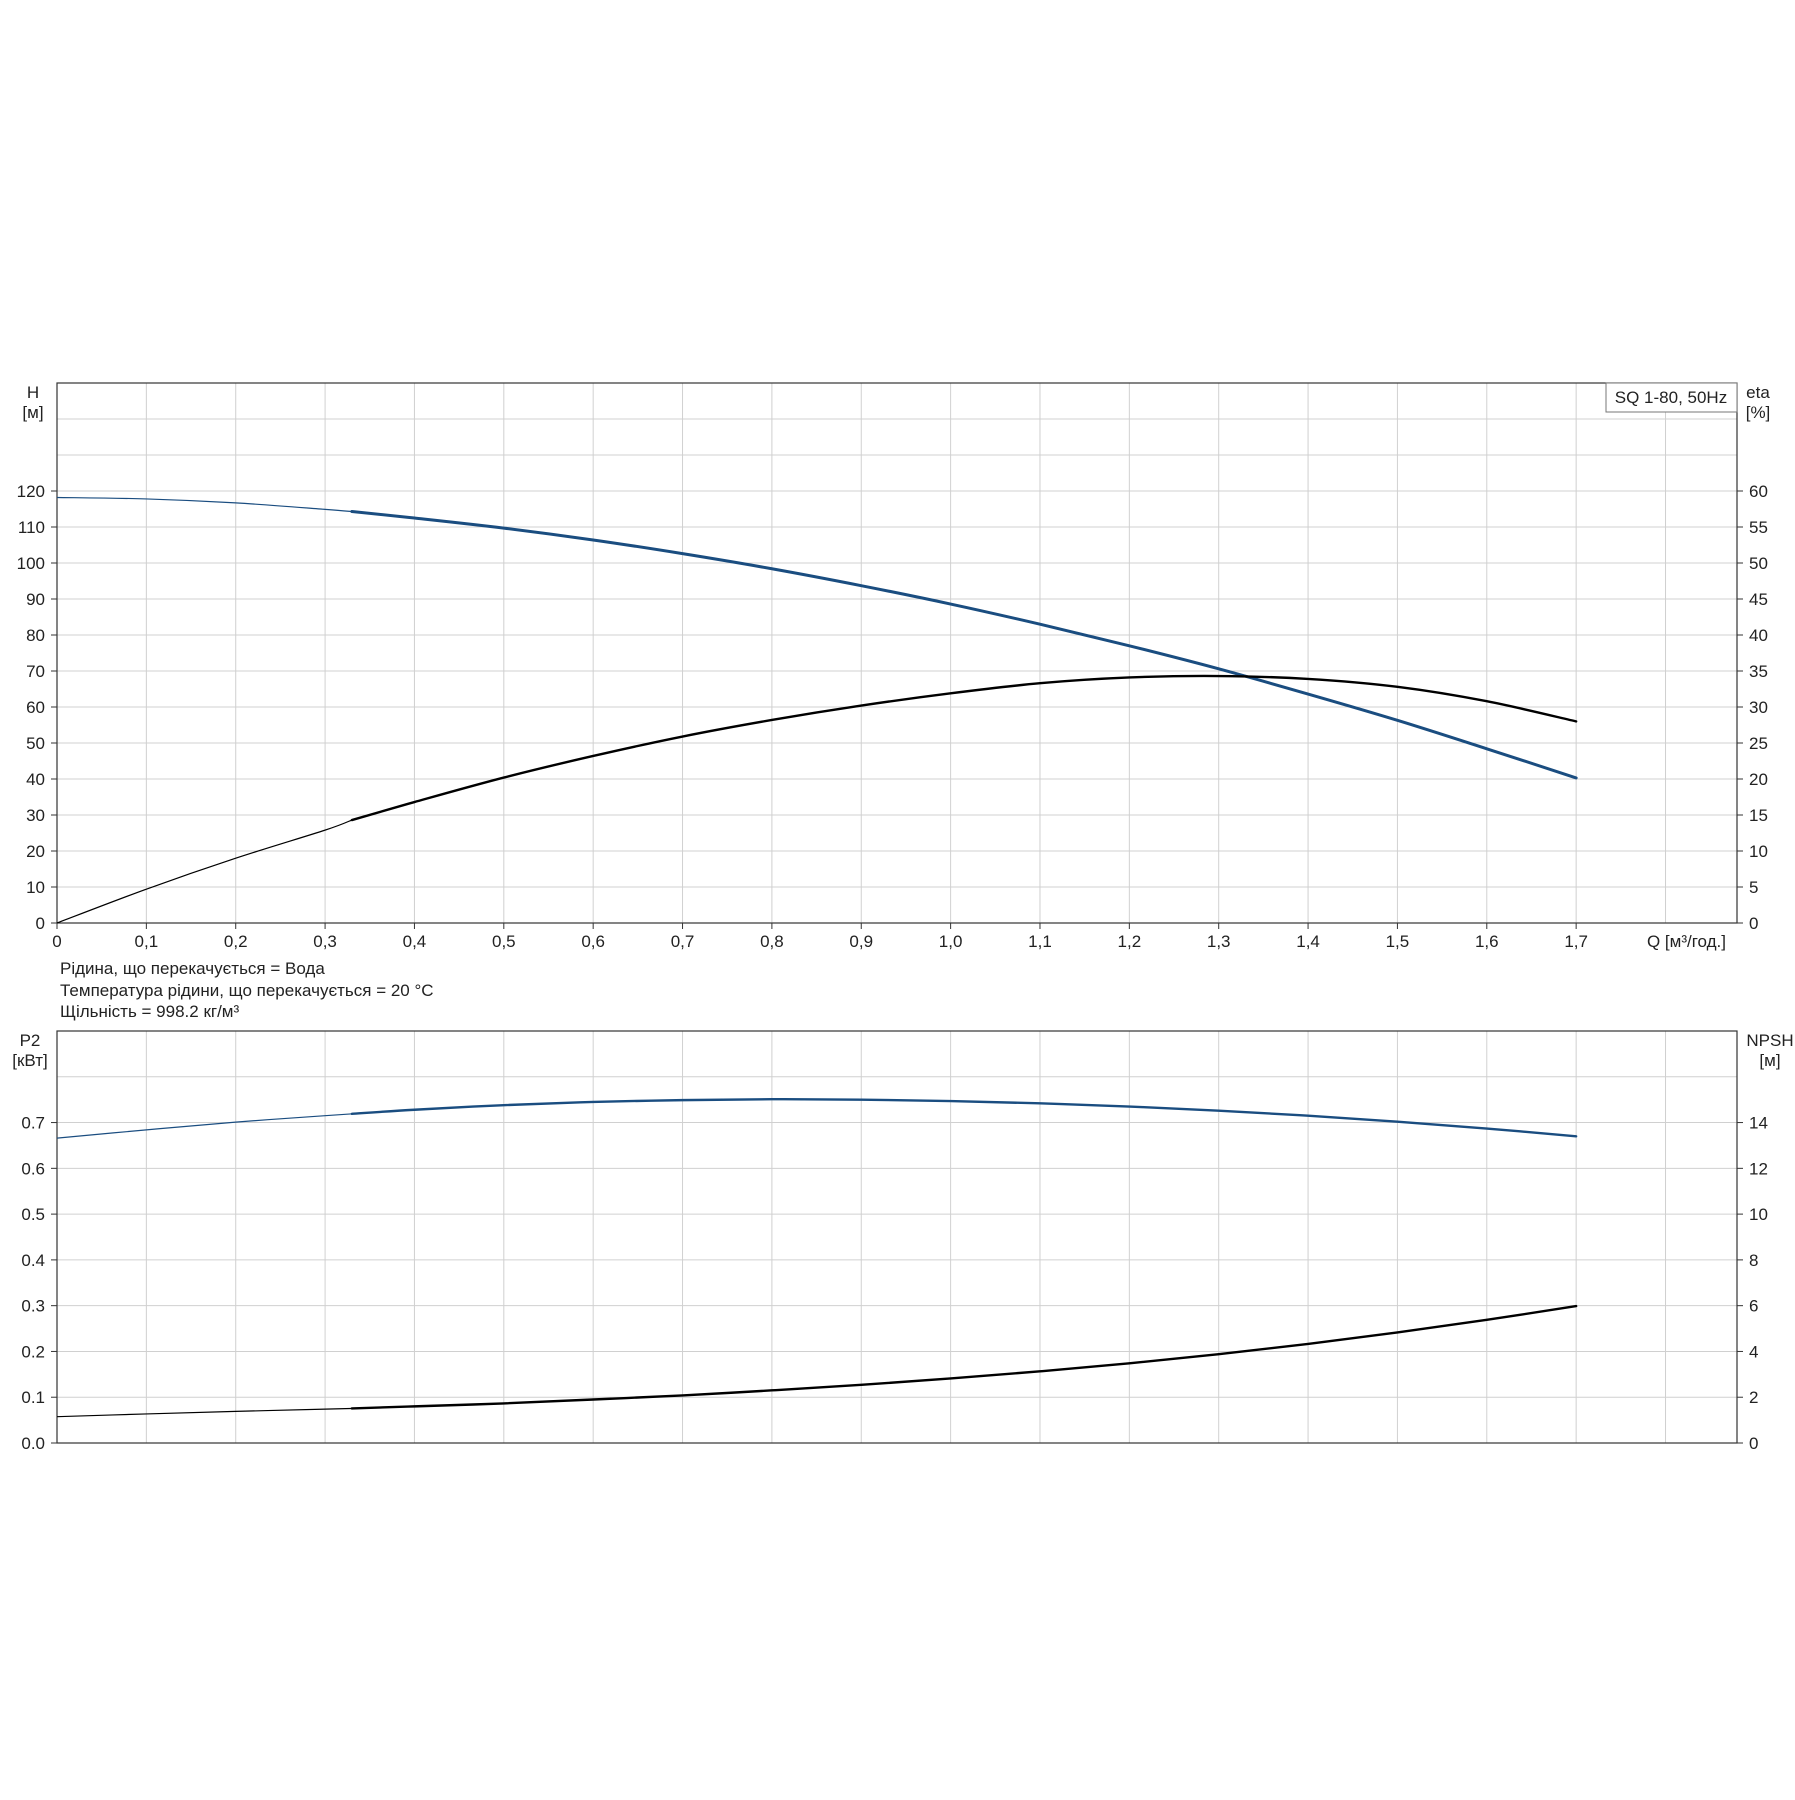 This screenshot has width=1795, height=1800. I want to click on left-tick-label: 30, so click(35, 815).